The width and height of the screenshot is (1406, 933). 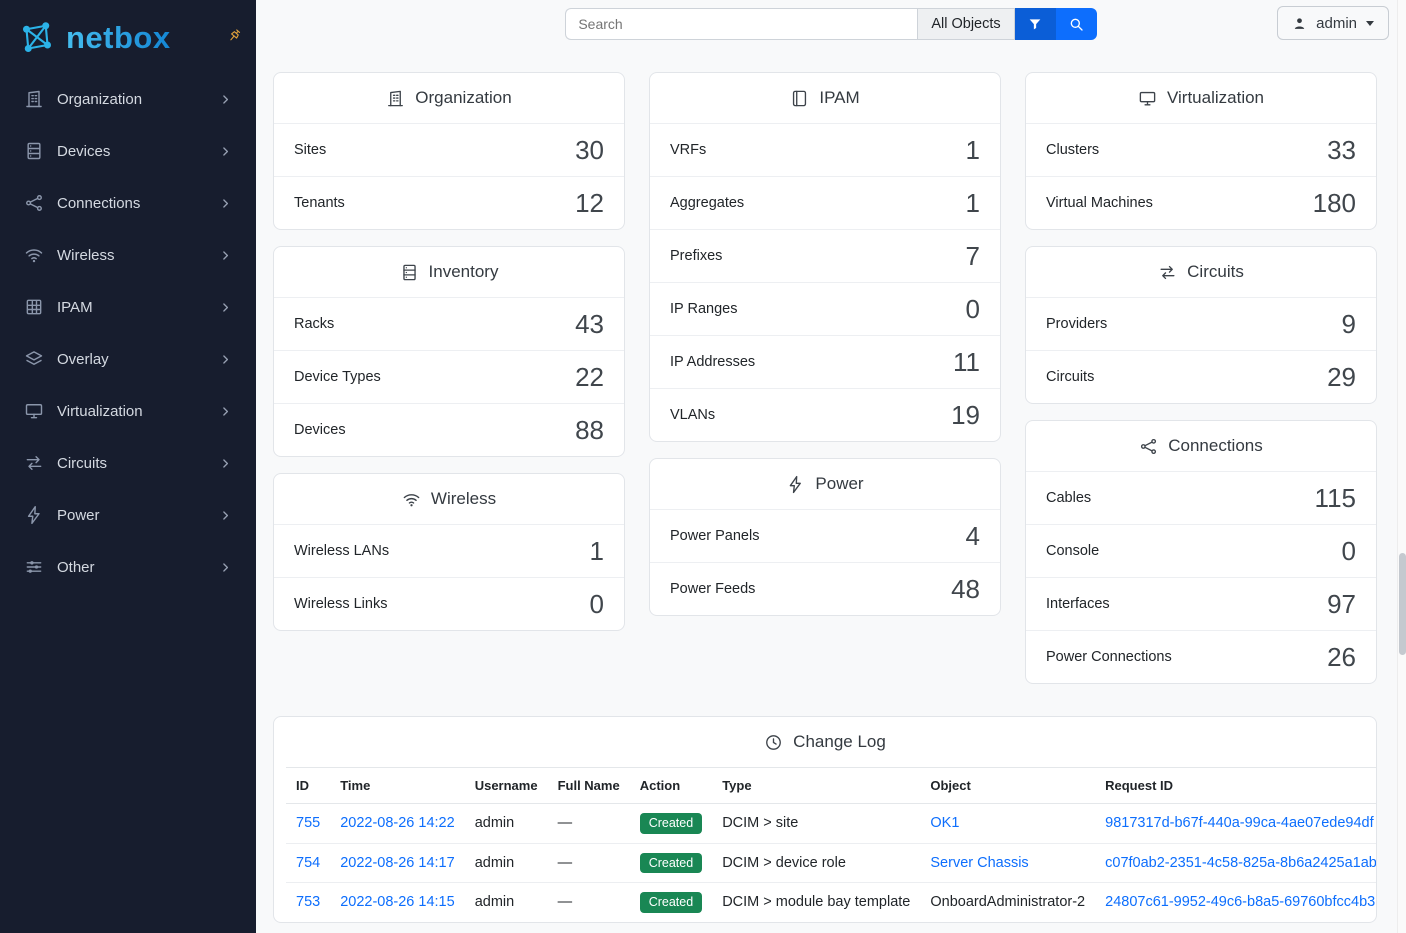 I want to click on exchange-icon, so click(x=1167, y=272).